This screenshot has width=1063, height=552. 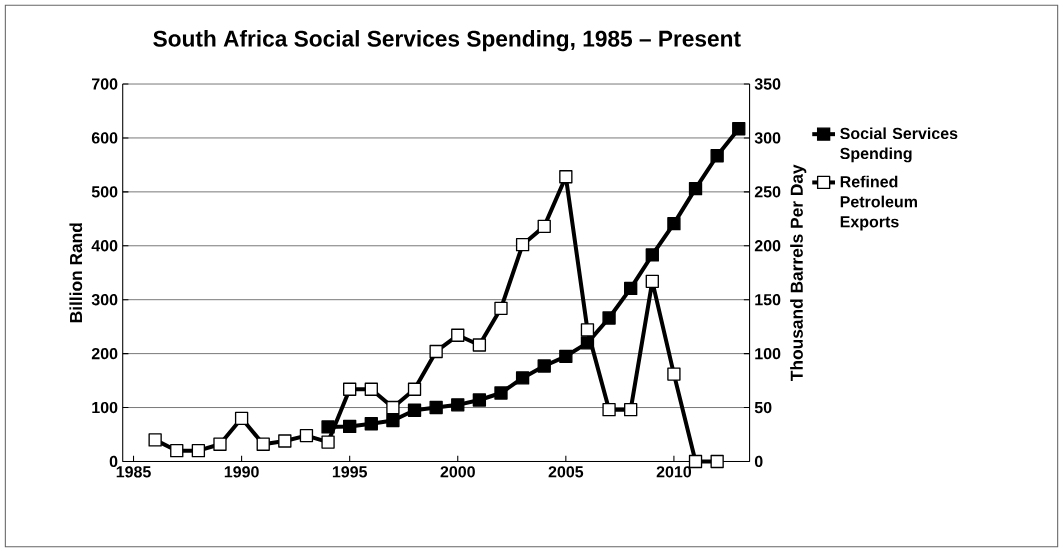 I want to click on x-tick-label: 1995, so click(x=350, y=472).